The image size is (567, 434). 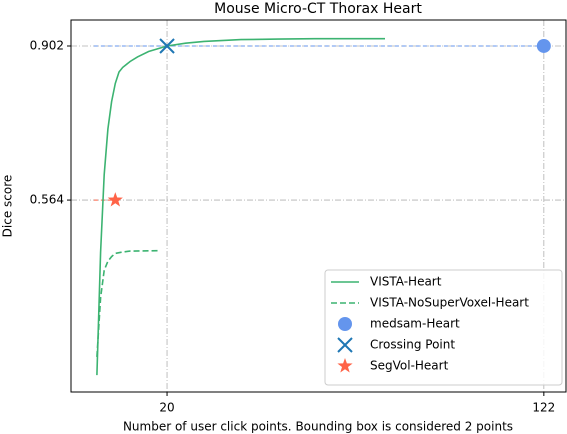 I want to click on legend-label: VISTA-Heart, so click(x=406, y=282).